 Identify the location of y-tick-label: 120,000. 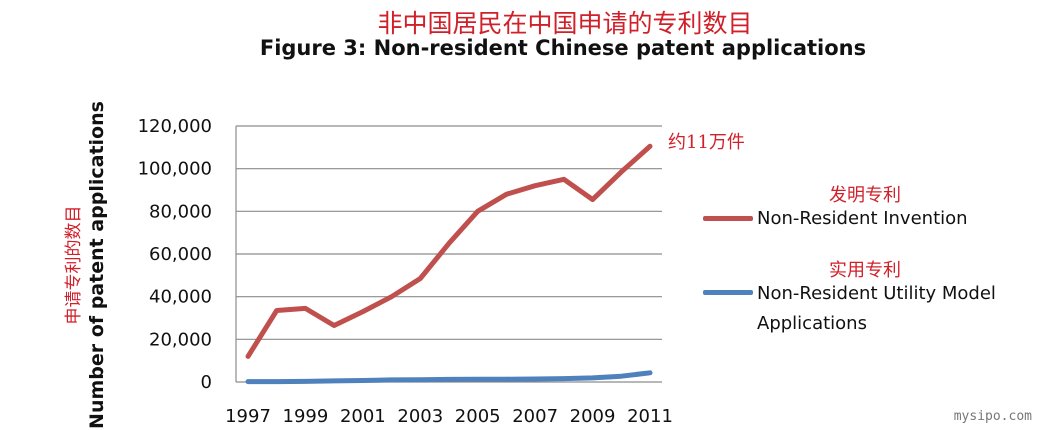
(175, 126).